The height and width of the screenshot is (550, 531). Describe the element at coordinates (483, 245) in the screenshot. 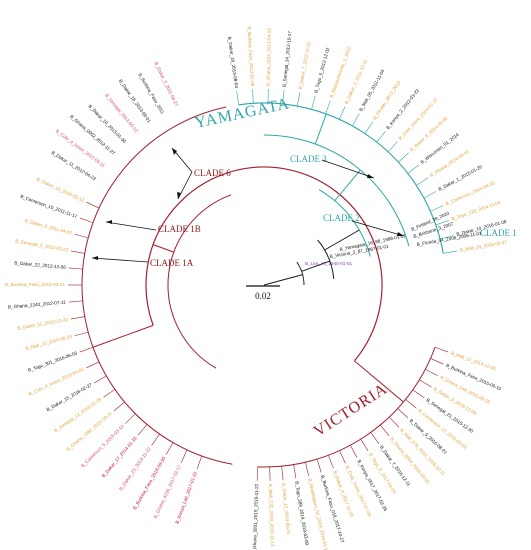

I see `tip-label: B_Mali_19_2016-02-27` at that location.